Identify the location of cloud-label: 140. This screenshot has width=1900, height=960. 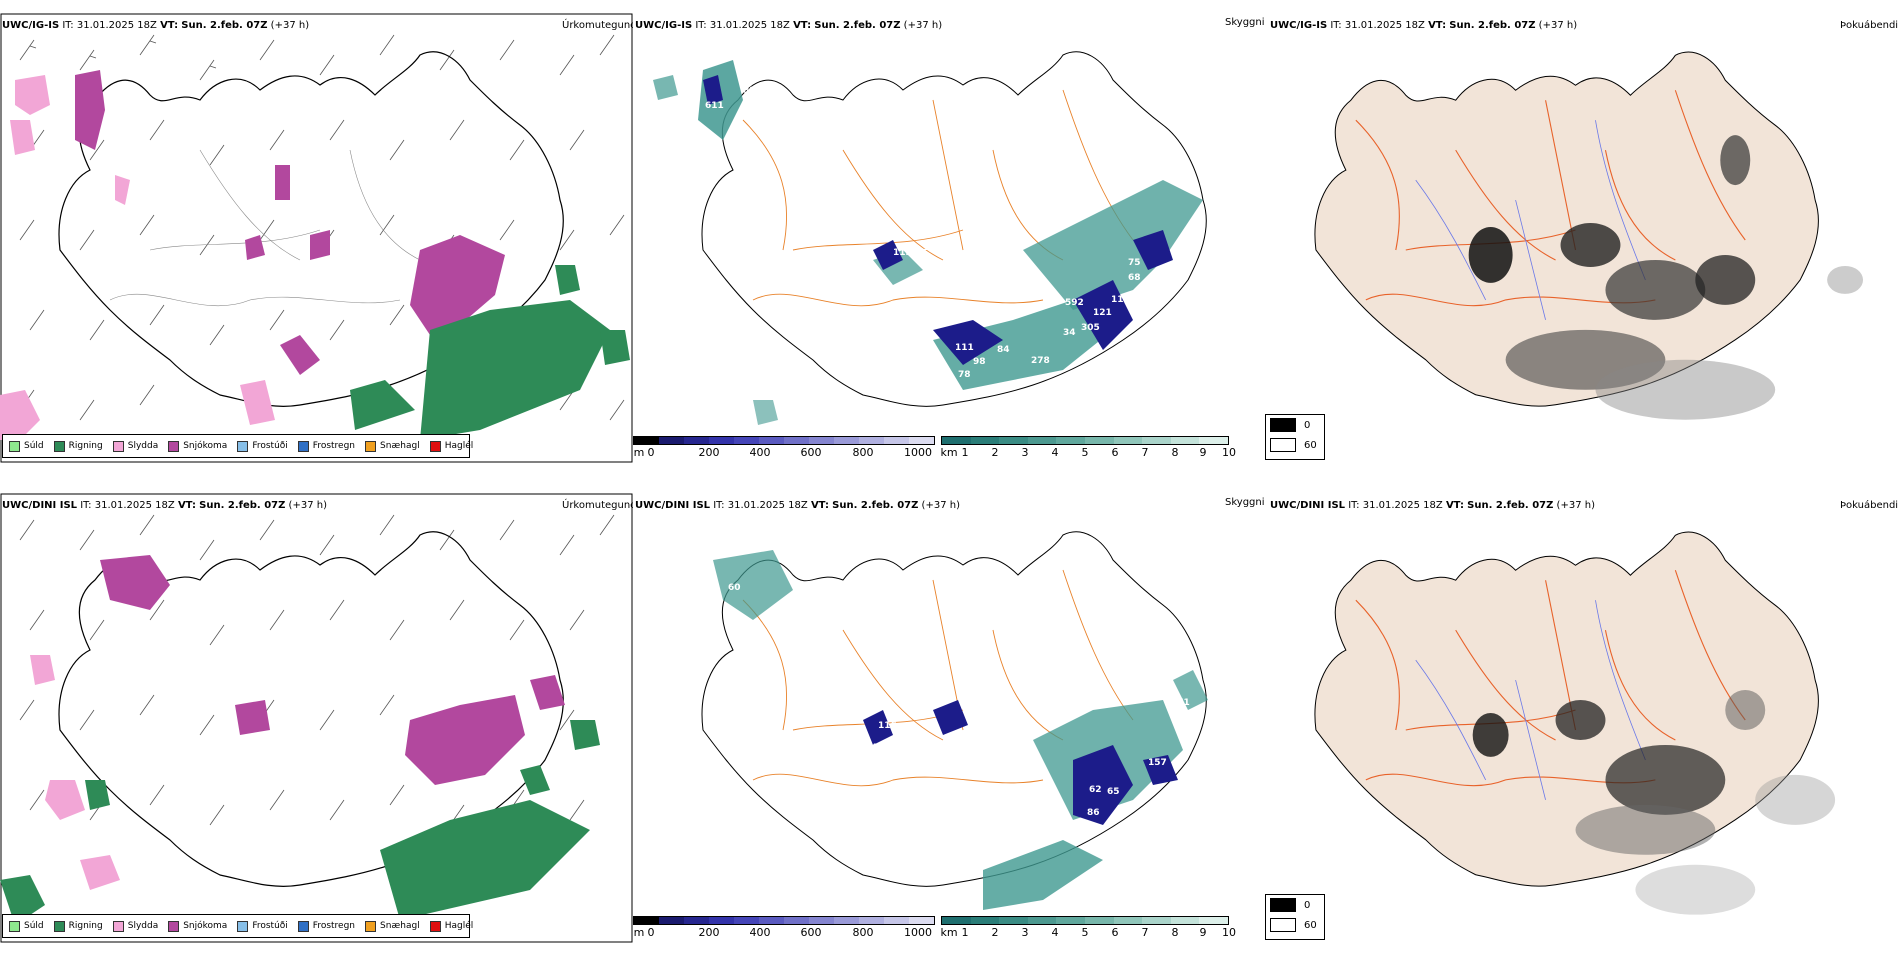
(930, 393).